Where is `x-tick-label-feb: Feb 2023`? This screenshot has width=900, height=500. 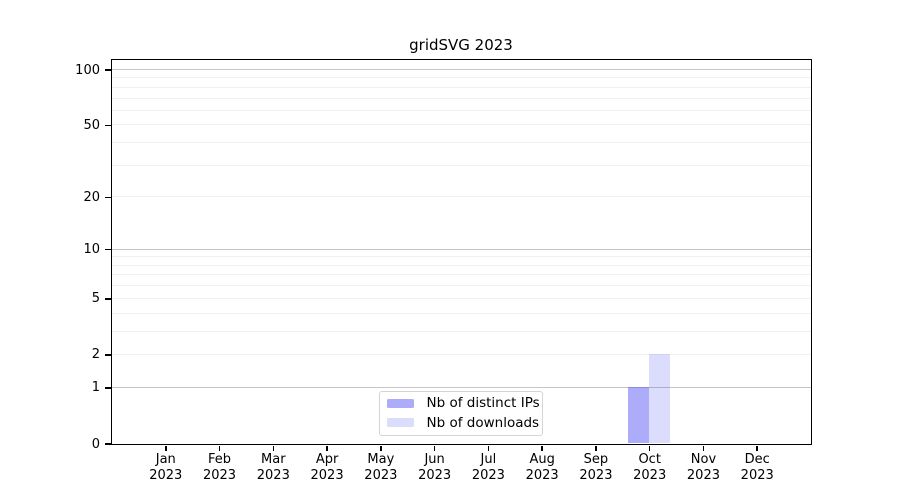
x-tick-label-feb: Feb 2023 is located at coordinates (219, 467).